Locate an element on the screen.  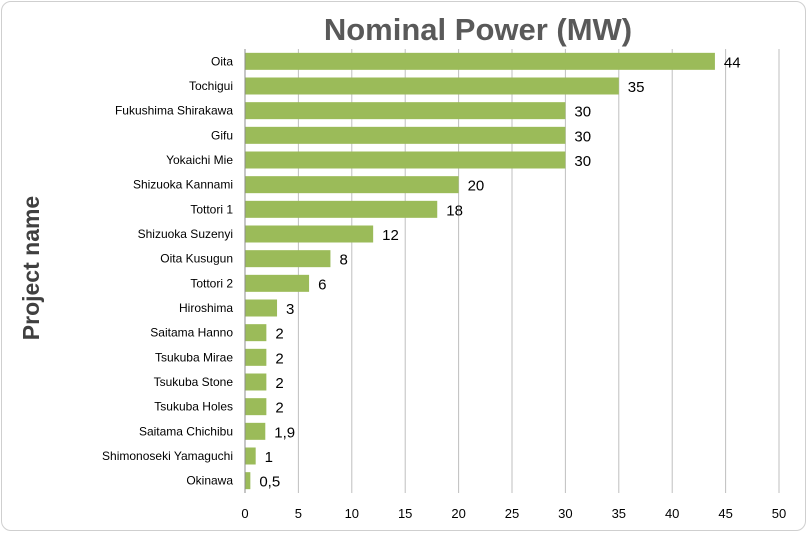
data-label: 18 is located at coordinates (454, 210).